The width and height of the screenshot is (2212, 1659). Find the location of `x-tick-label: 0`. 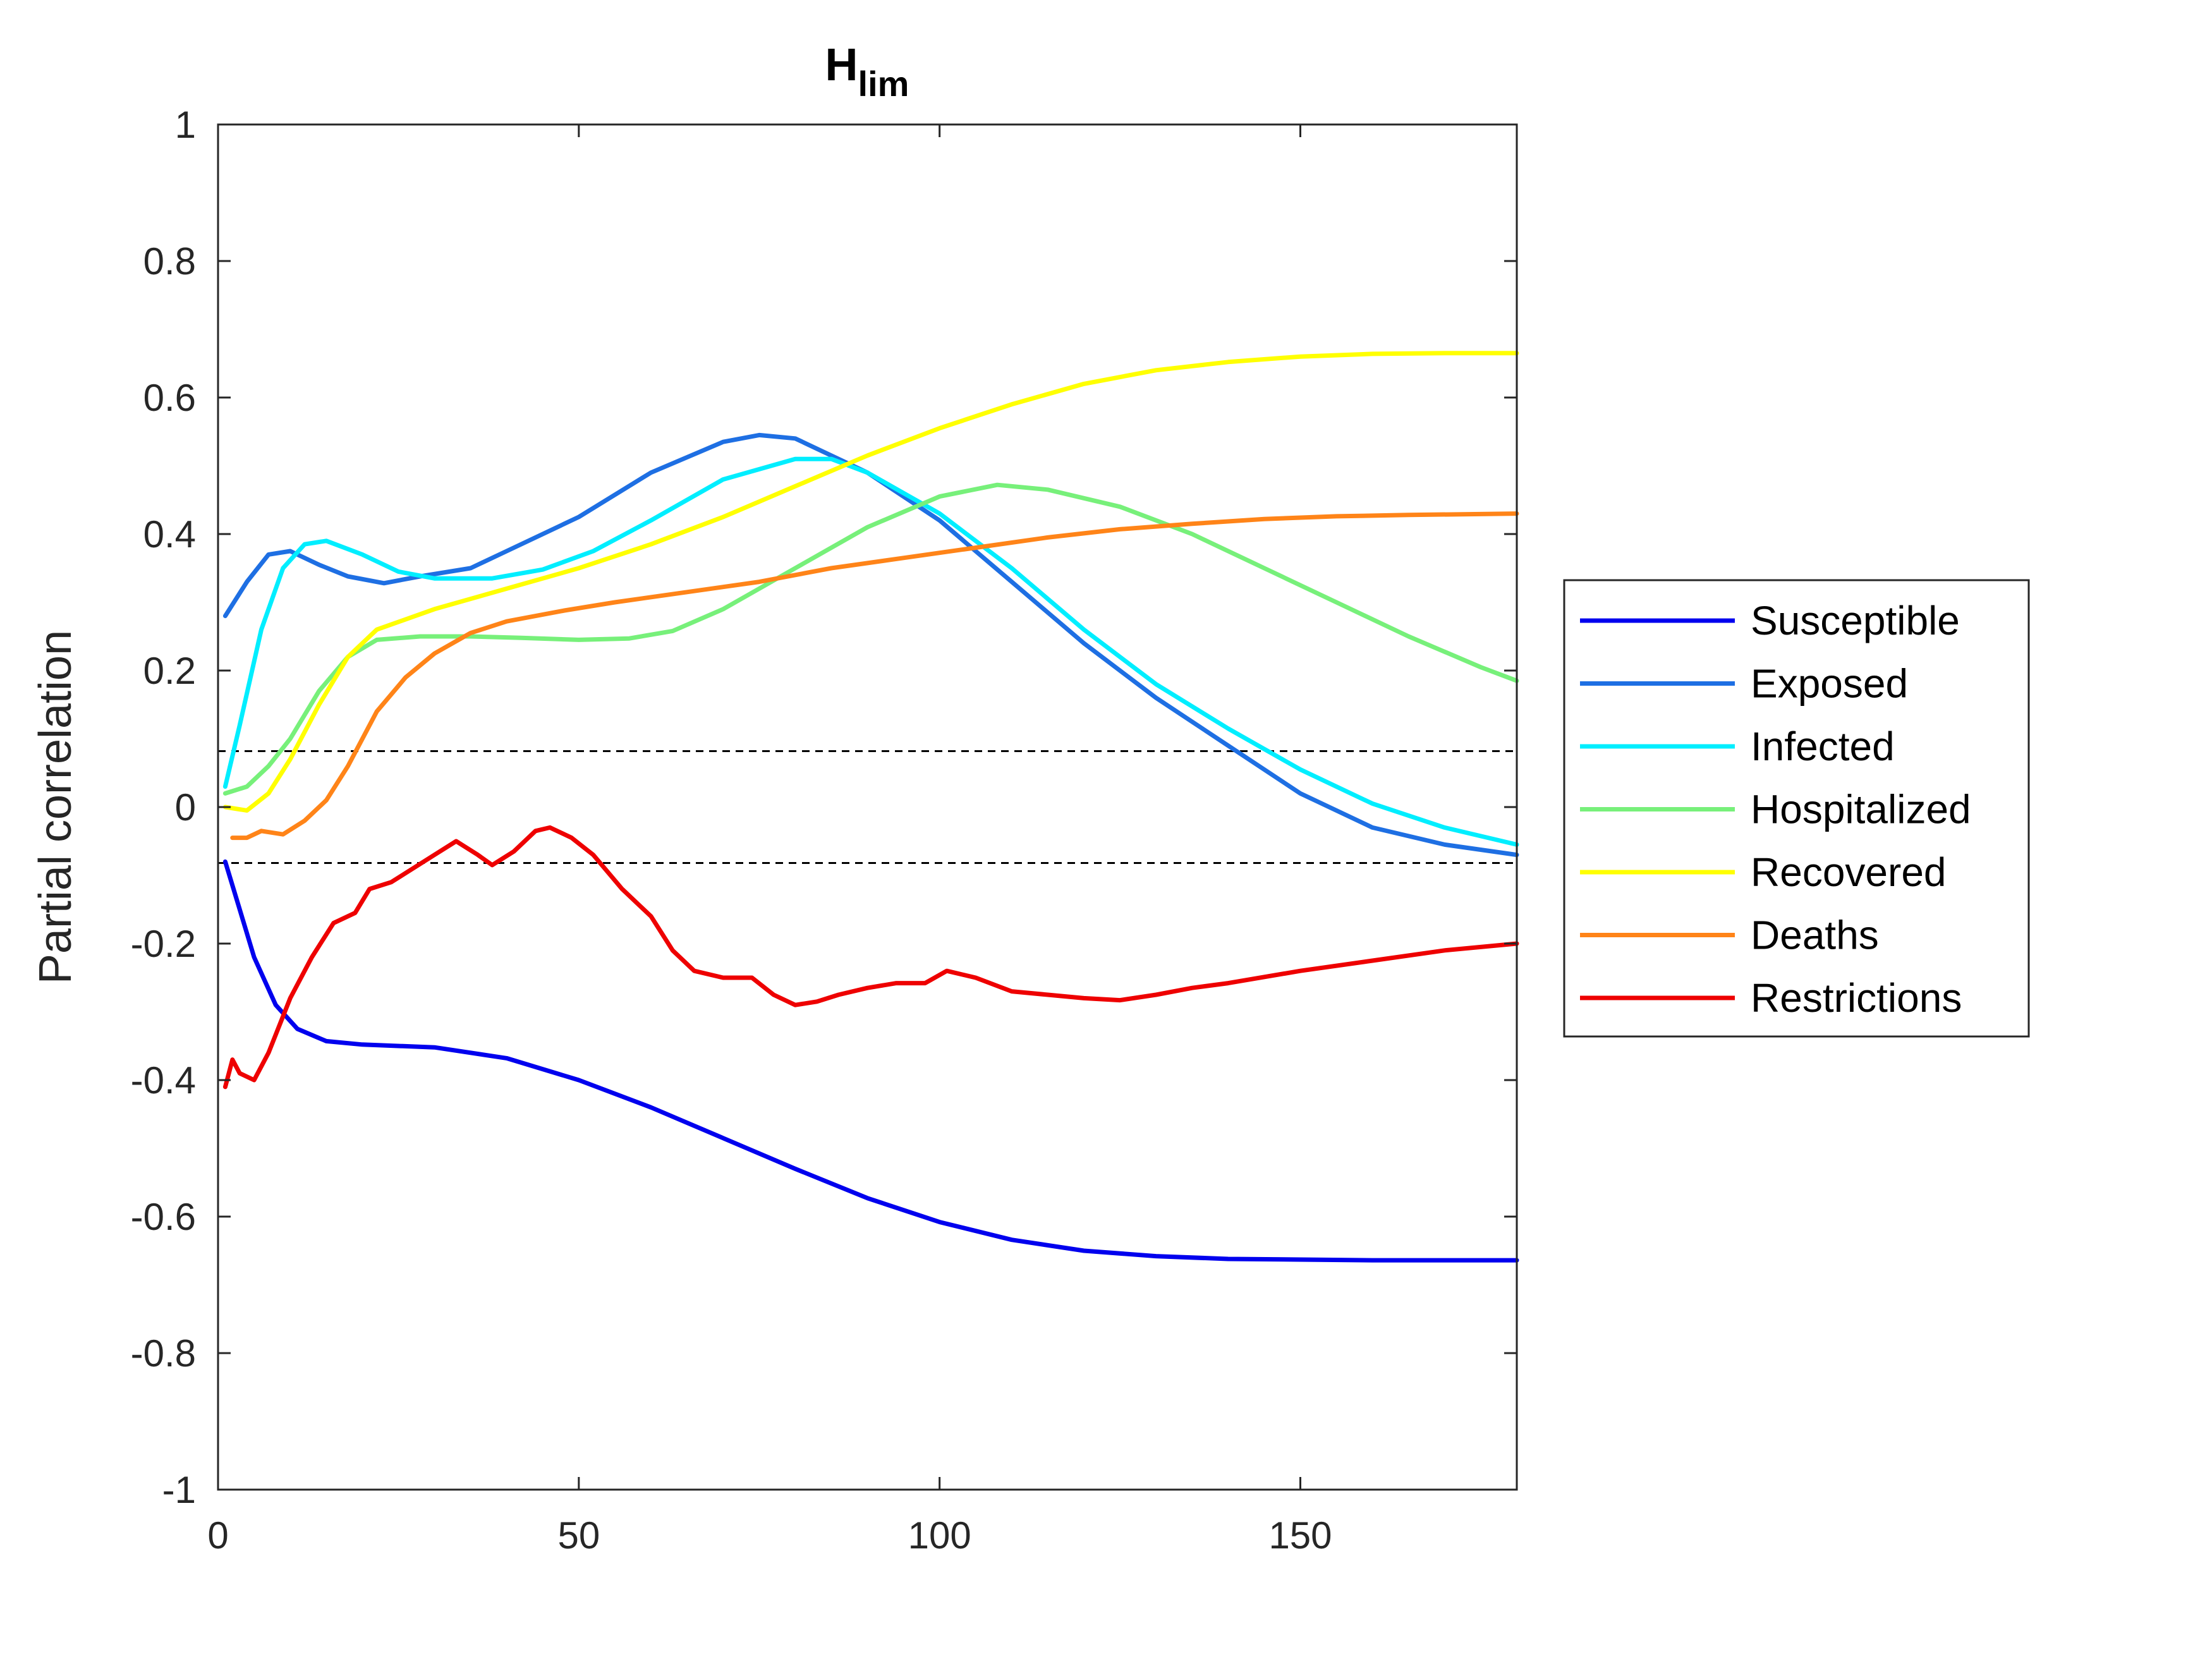

x-tick-label: 0 is located at coordinates (218, 1535).